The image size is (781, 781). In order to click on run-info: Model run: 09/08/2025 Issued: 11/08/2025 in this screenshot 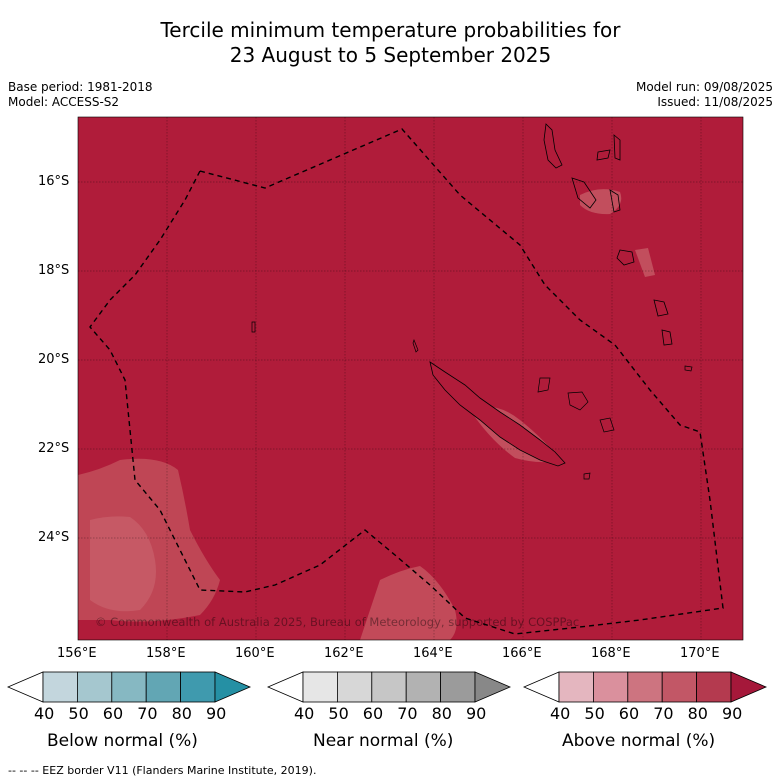, I will do `click(704, 95)`.